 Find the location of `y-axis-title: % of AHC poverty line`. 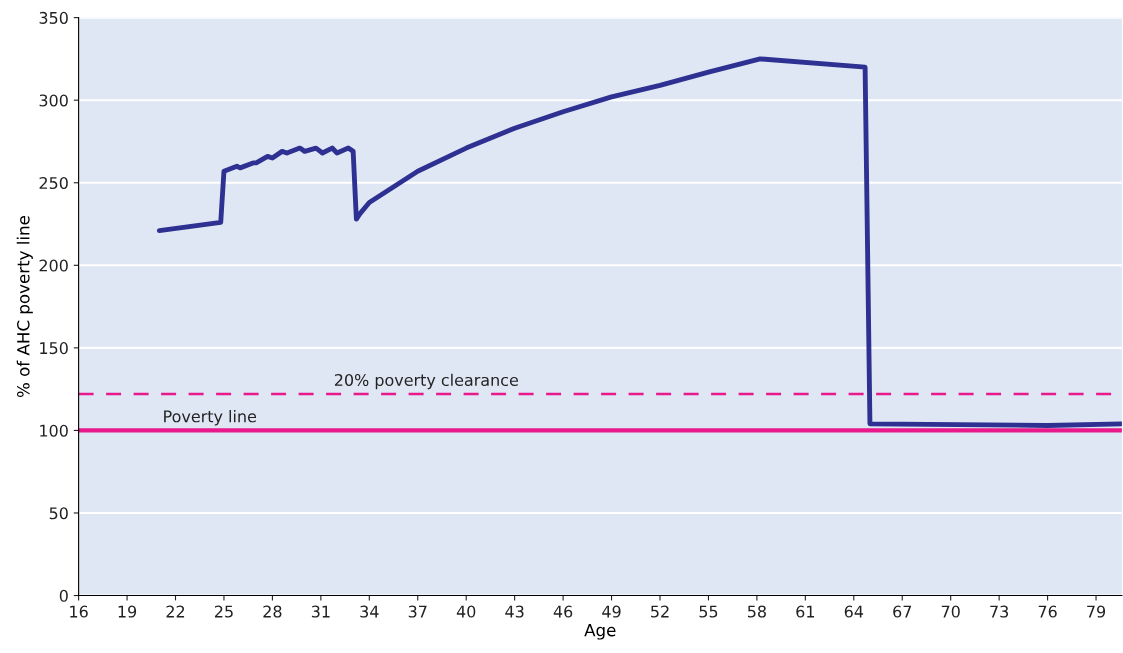

y-axis-title: % of AHC poverty line is located at coordinates (24, 307).